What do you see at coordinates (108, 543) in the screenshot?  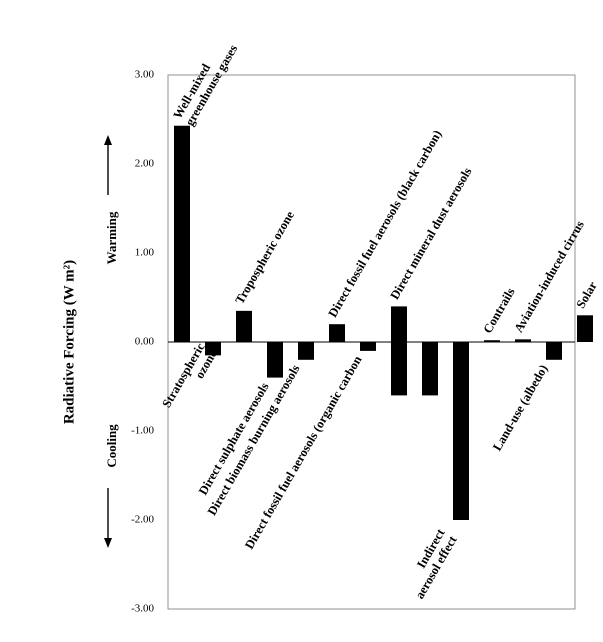 I see `cooling-arrowhead-icon` at bounding box center [108, 543].